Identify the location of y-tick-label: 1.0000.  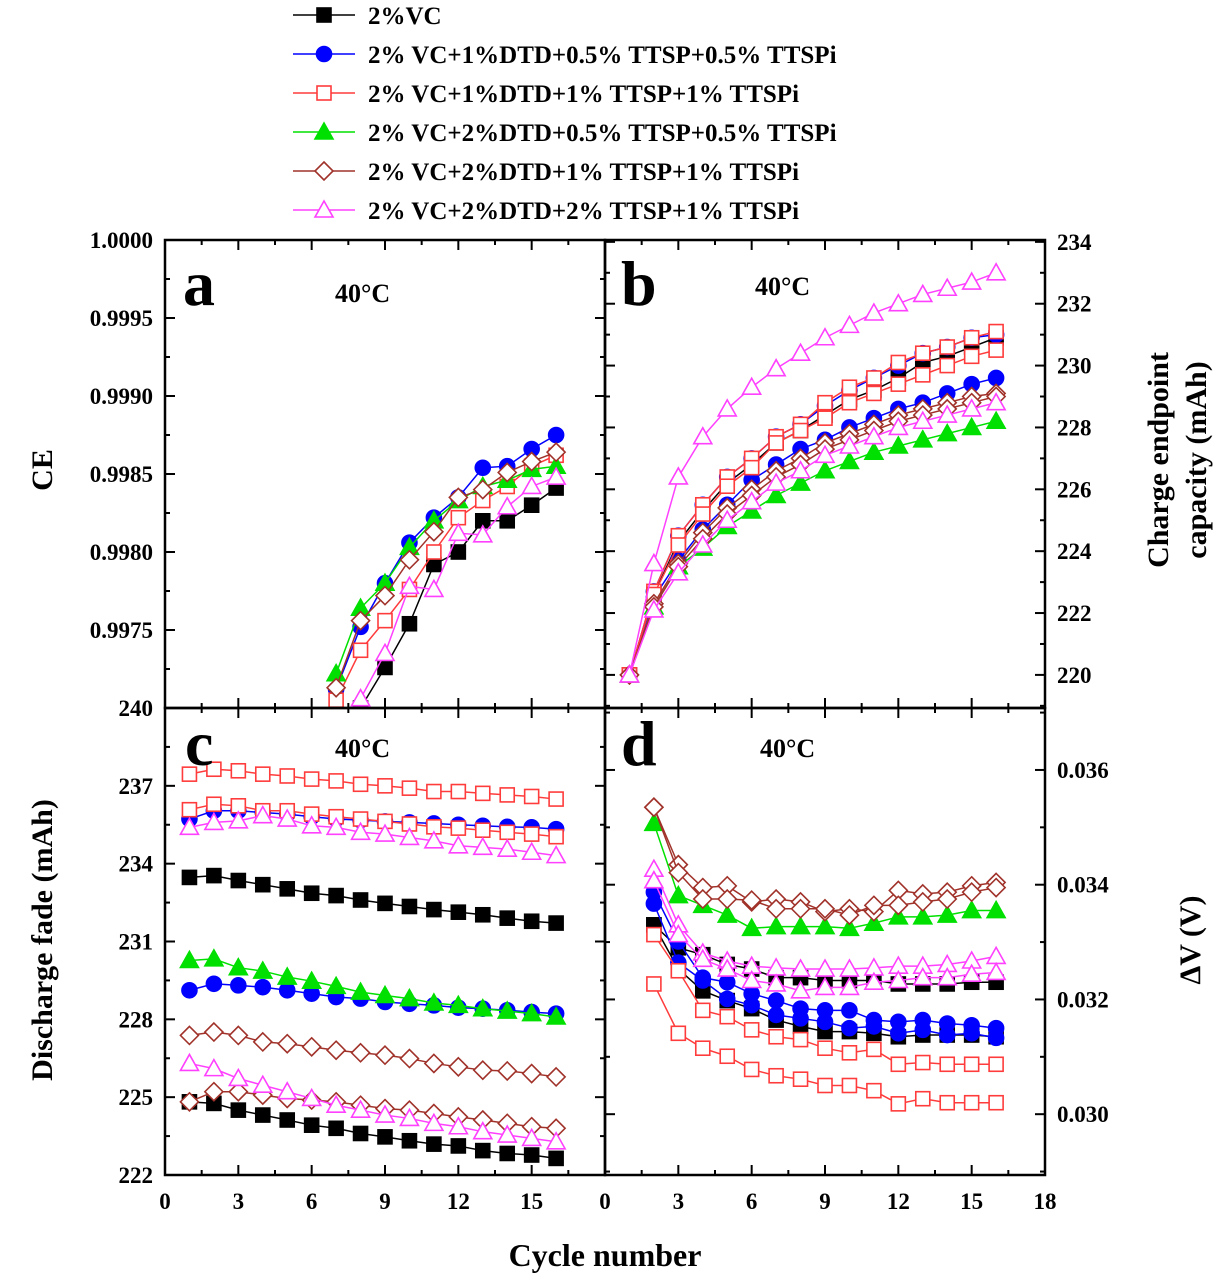
(121, 240).